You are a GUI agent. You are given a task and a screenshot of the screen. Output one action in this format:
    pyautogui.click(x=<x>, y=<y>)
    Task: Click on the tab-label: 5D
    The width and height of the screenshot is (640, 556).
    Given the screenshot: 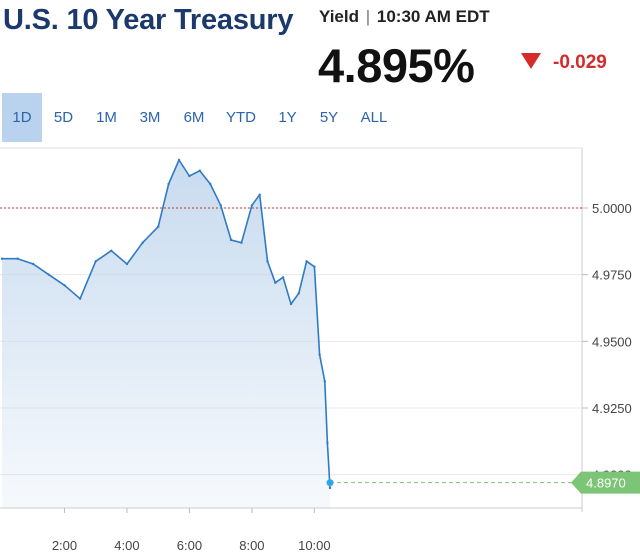 What is the action you would take?
    pyautogui.click(x=63, y=117)
    